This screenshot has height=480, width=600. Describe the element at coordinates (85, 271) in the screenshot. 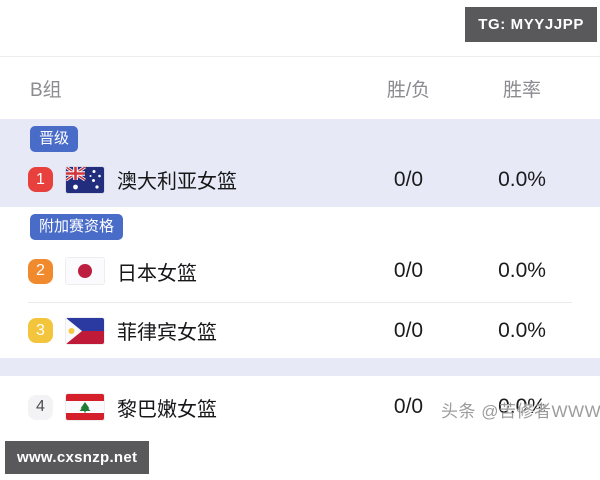

I see `japan-flag-icon` at that location.